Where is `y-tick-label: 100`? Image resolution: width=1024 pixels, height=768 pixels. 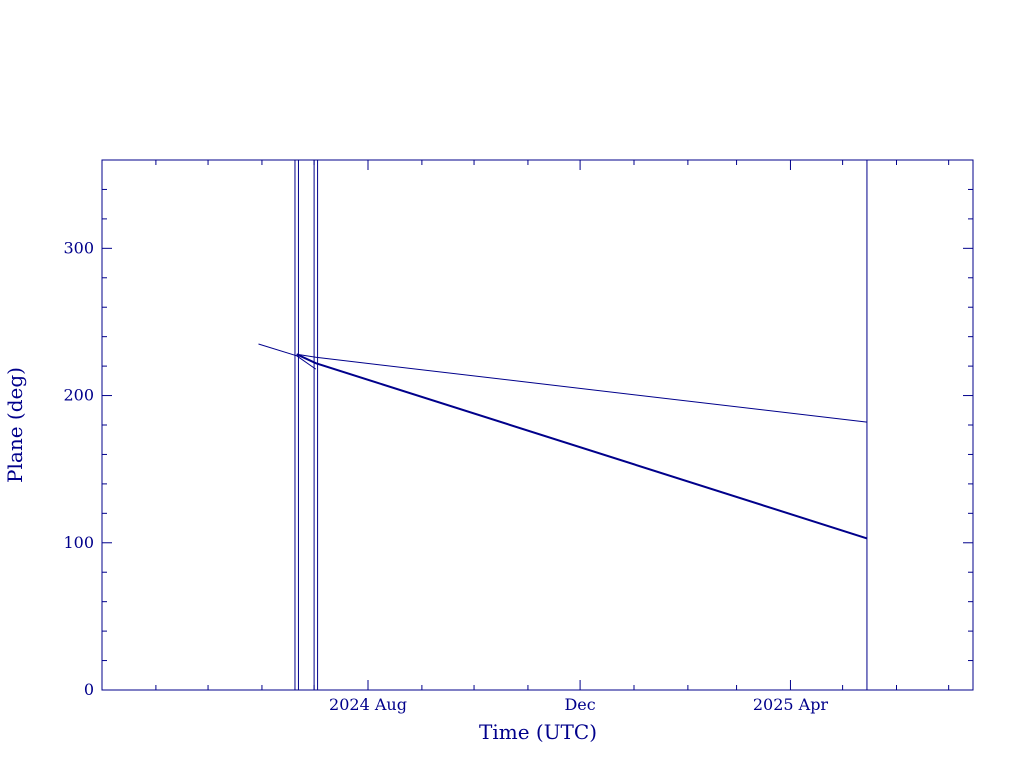
y-tick-label: 100 is located at coordinates (78, 542).